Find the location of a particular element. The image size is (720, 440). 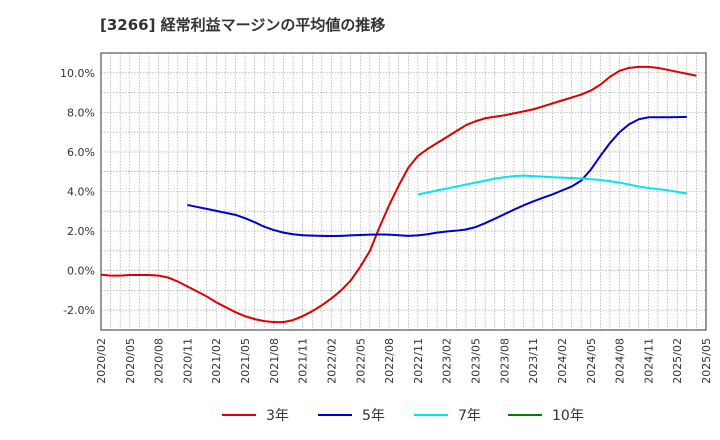

x-tick-label: 2021/11 is located at coordinates (303, 361).